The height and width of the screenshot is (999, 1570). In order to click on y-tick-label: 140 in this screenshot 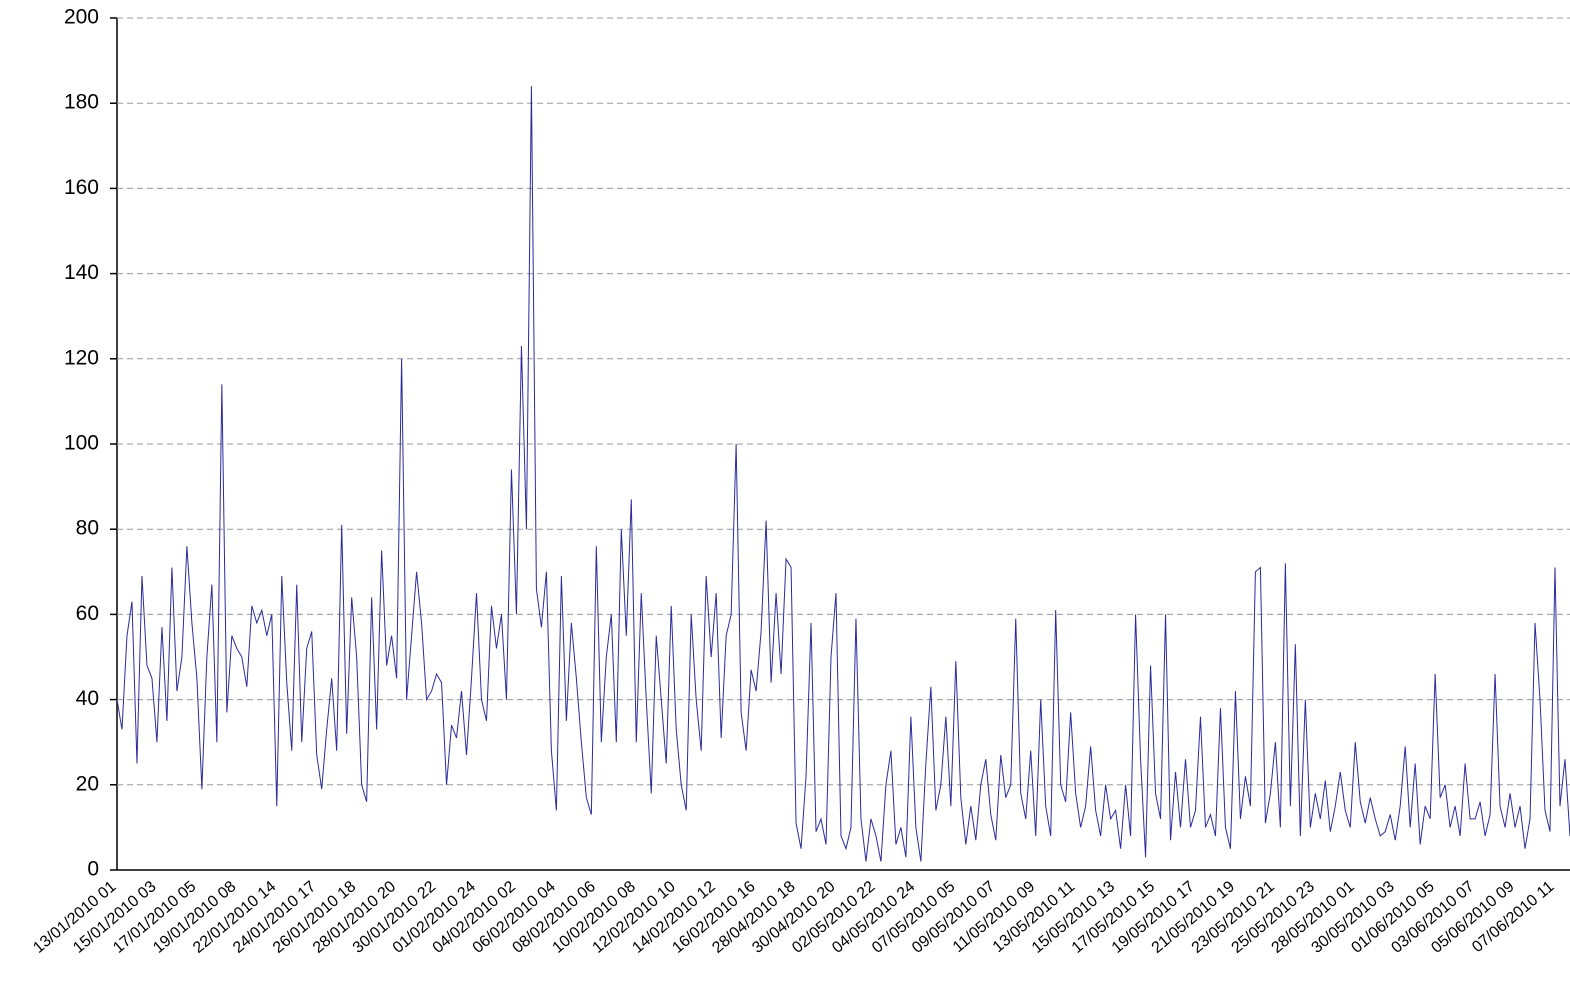, I will do `click(81, 272)`.